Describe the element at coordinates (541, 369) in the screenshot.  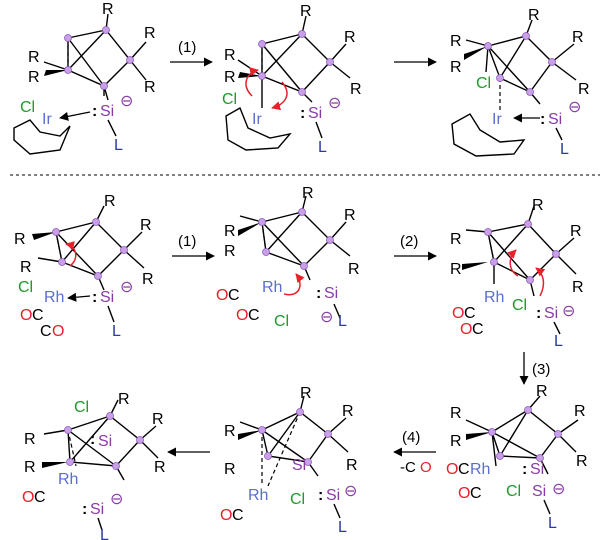
I see `step-label: (3)` at that location.